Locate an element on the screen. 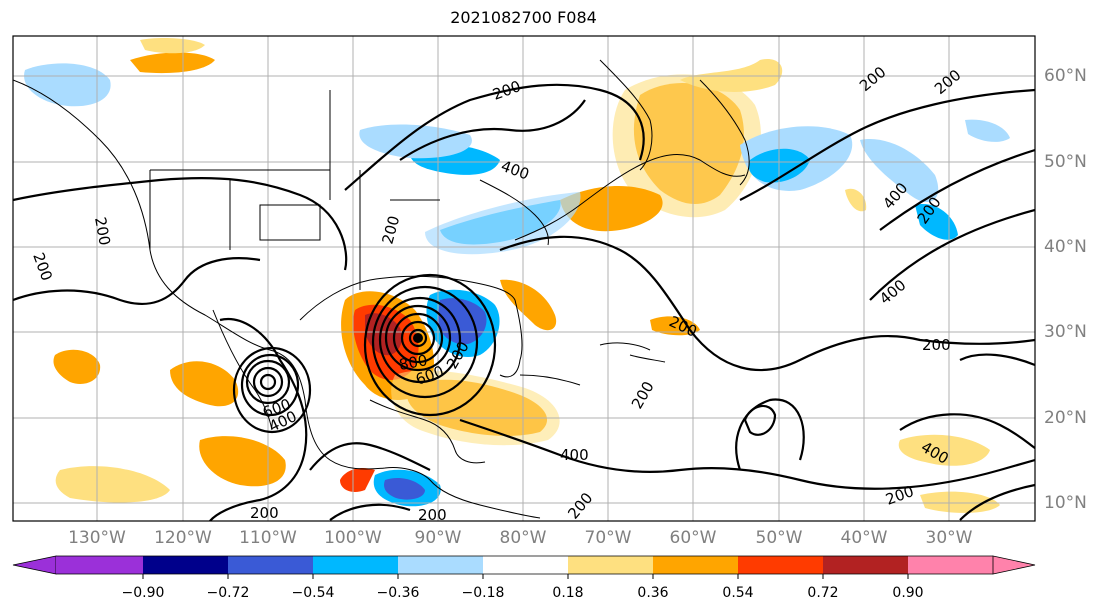 The height and width of the screenshot is (615, 1105). map-title: 2021082700 F084 is located at coordinates (523, 17).